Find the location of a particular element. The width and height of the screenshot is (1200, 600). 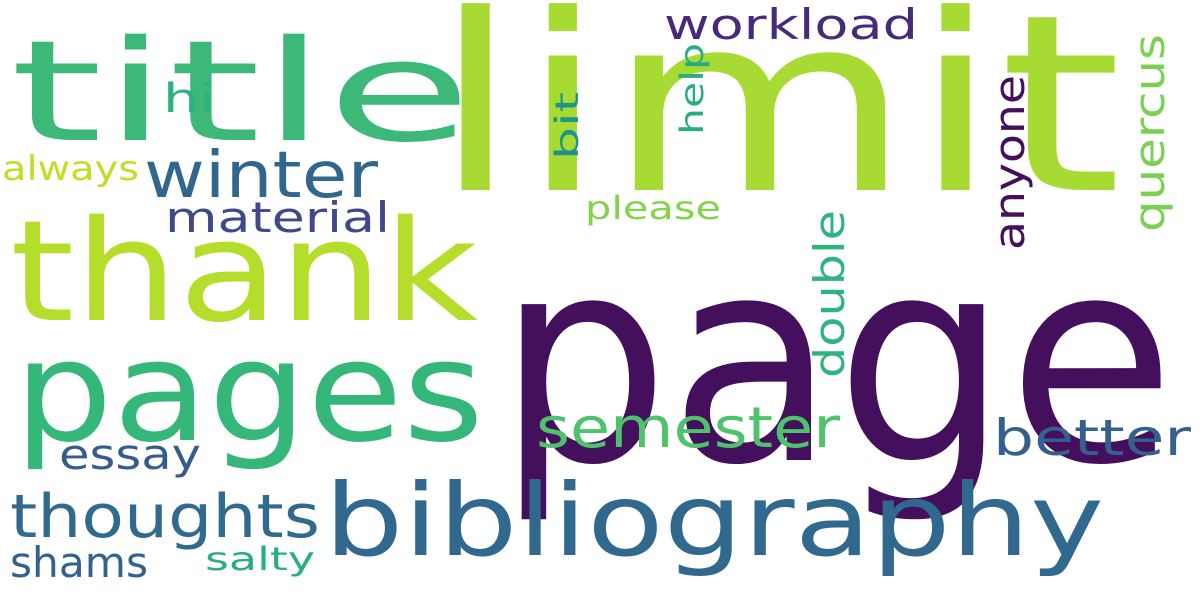

word-always: always is located at coordinates (70, 169).